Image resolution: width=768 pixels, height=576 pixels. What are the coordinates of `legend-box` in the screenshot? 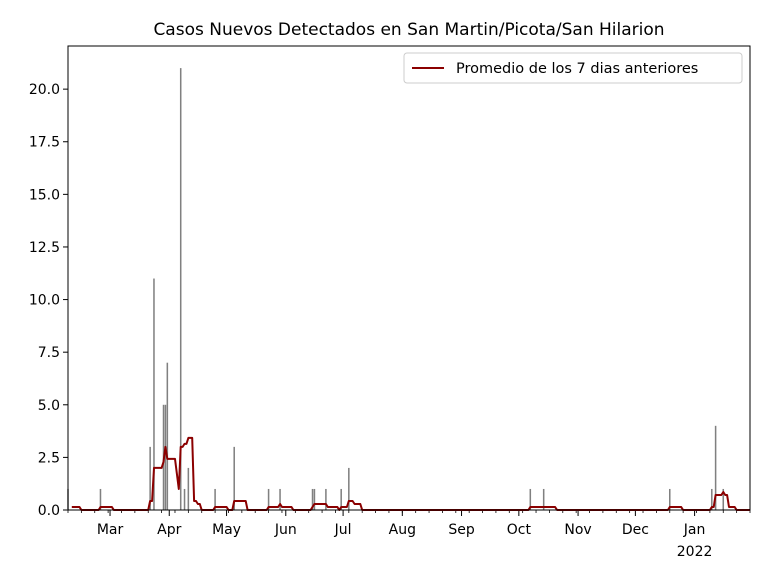 It's located at (573, 68).